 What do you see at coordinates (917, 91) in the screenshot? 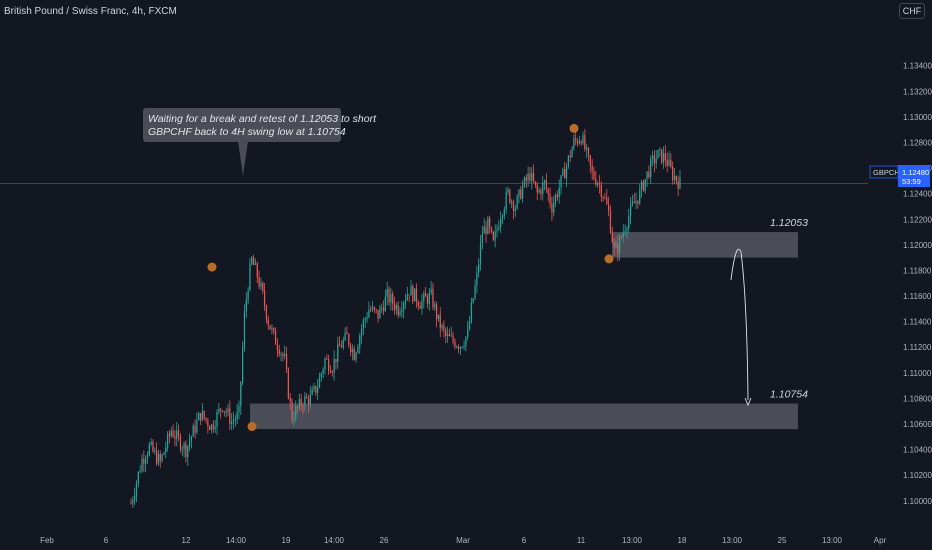
I see `y-tick-label: 1.13200` at bounding box center [917, 91].